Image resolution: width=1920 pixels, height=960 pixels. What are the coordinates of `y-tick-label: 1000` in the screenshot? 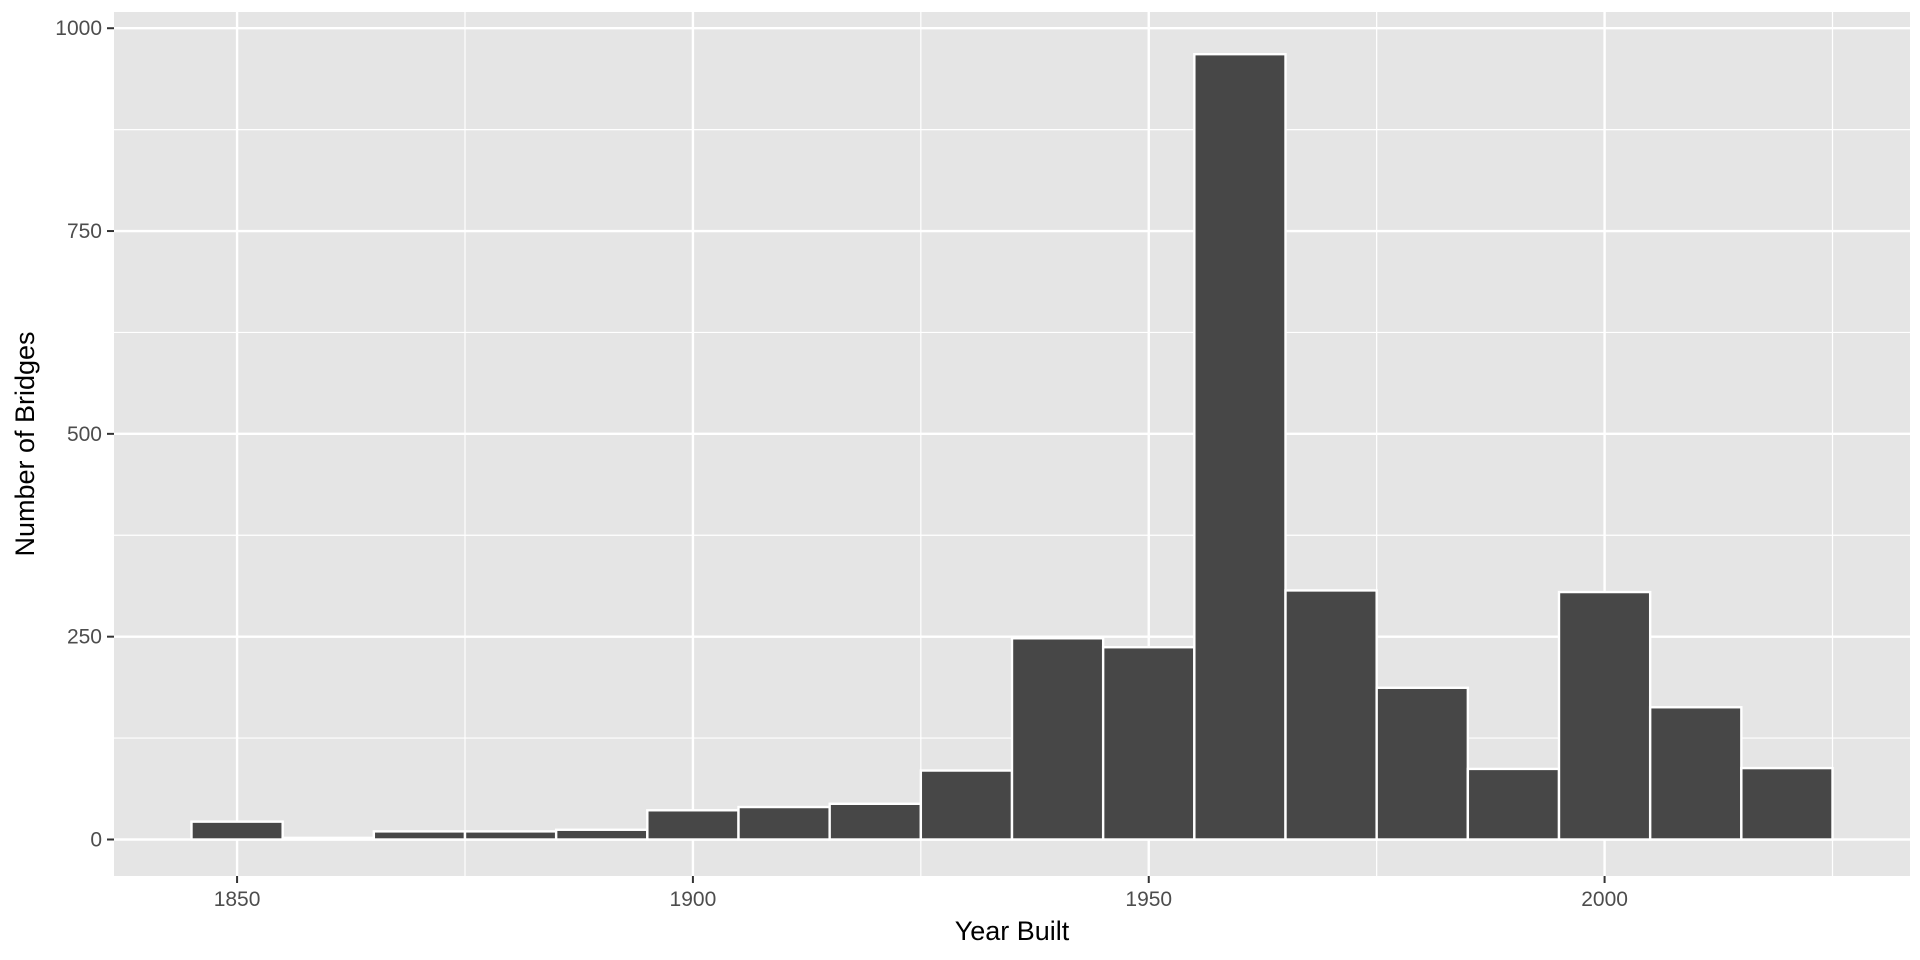 It's located at (78, 28).